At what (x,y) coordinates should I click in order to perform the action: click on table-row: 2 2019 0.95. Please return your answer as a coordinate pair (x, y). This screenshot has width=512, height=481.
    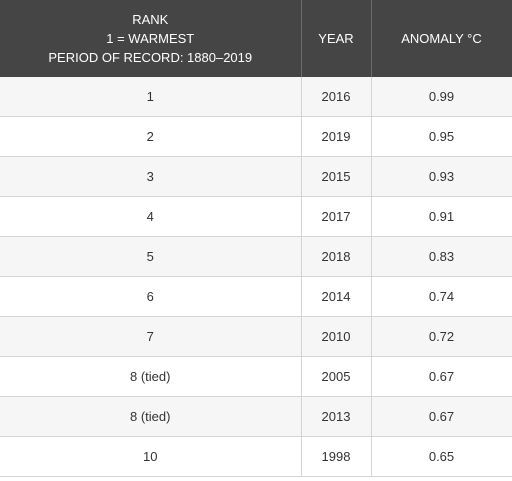
    Looking at the image, I should click on (256, 136).